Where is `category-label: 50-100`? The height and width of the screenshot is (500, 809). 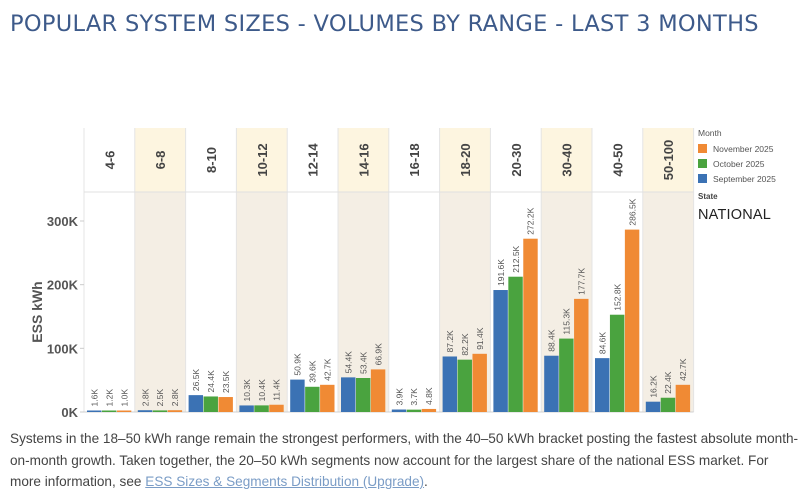 category-label: 50-100 is located at coordinates (668, 160).